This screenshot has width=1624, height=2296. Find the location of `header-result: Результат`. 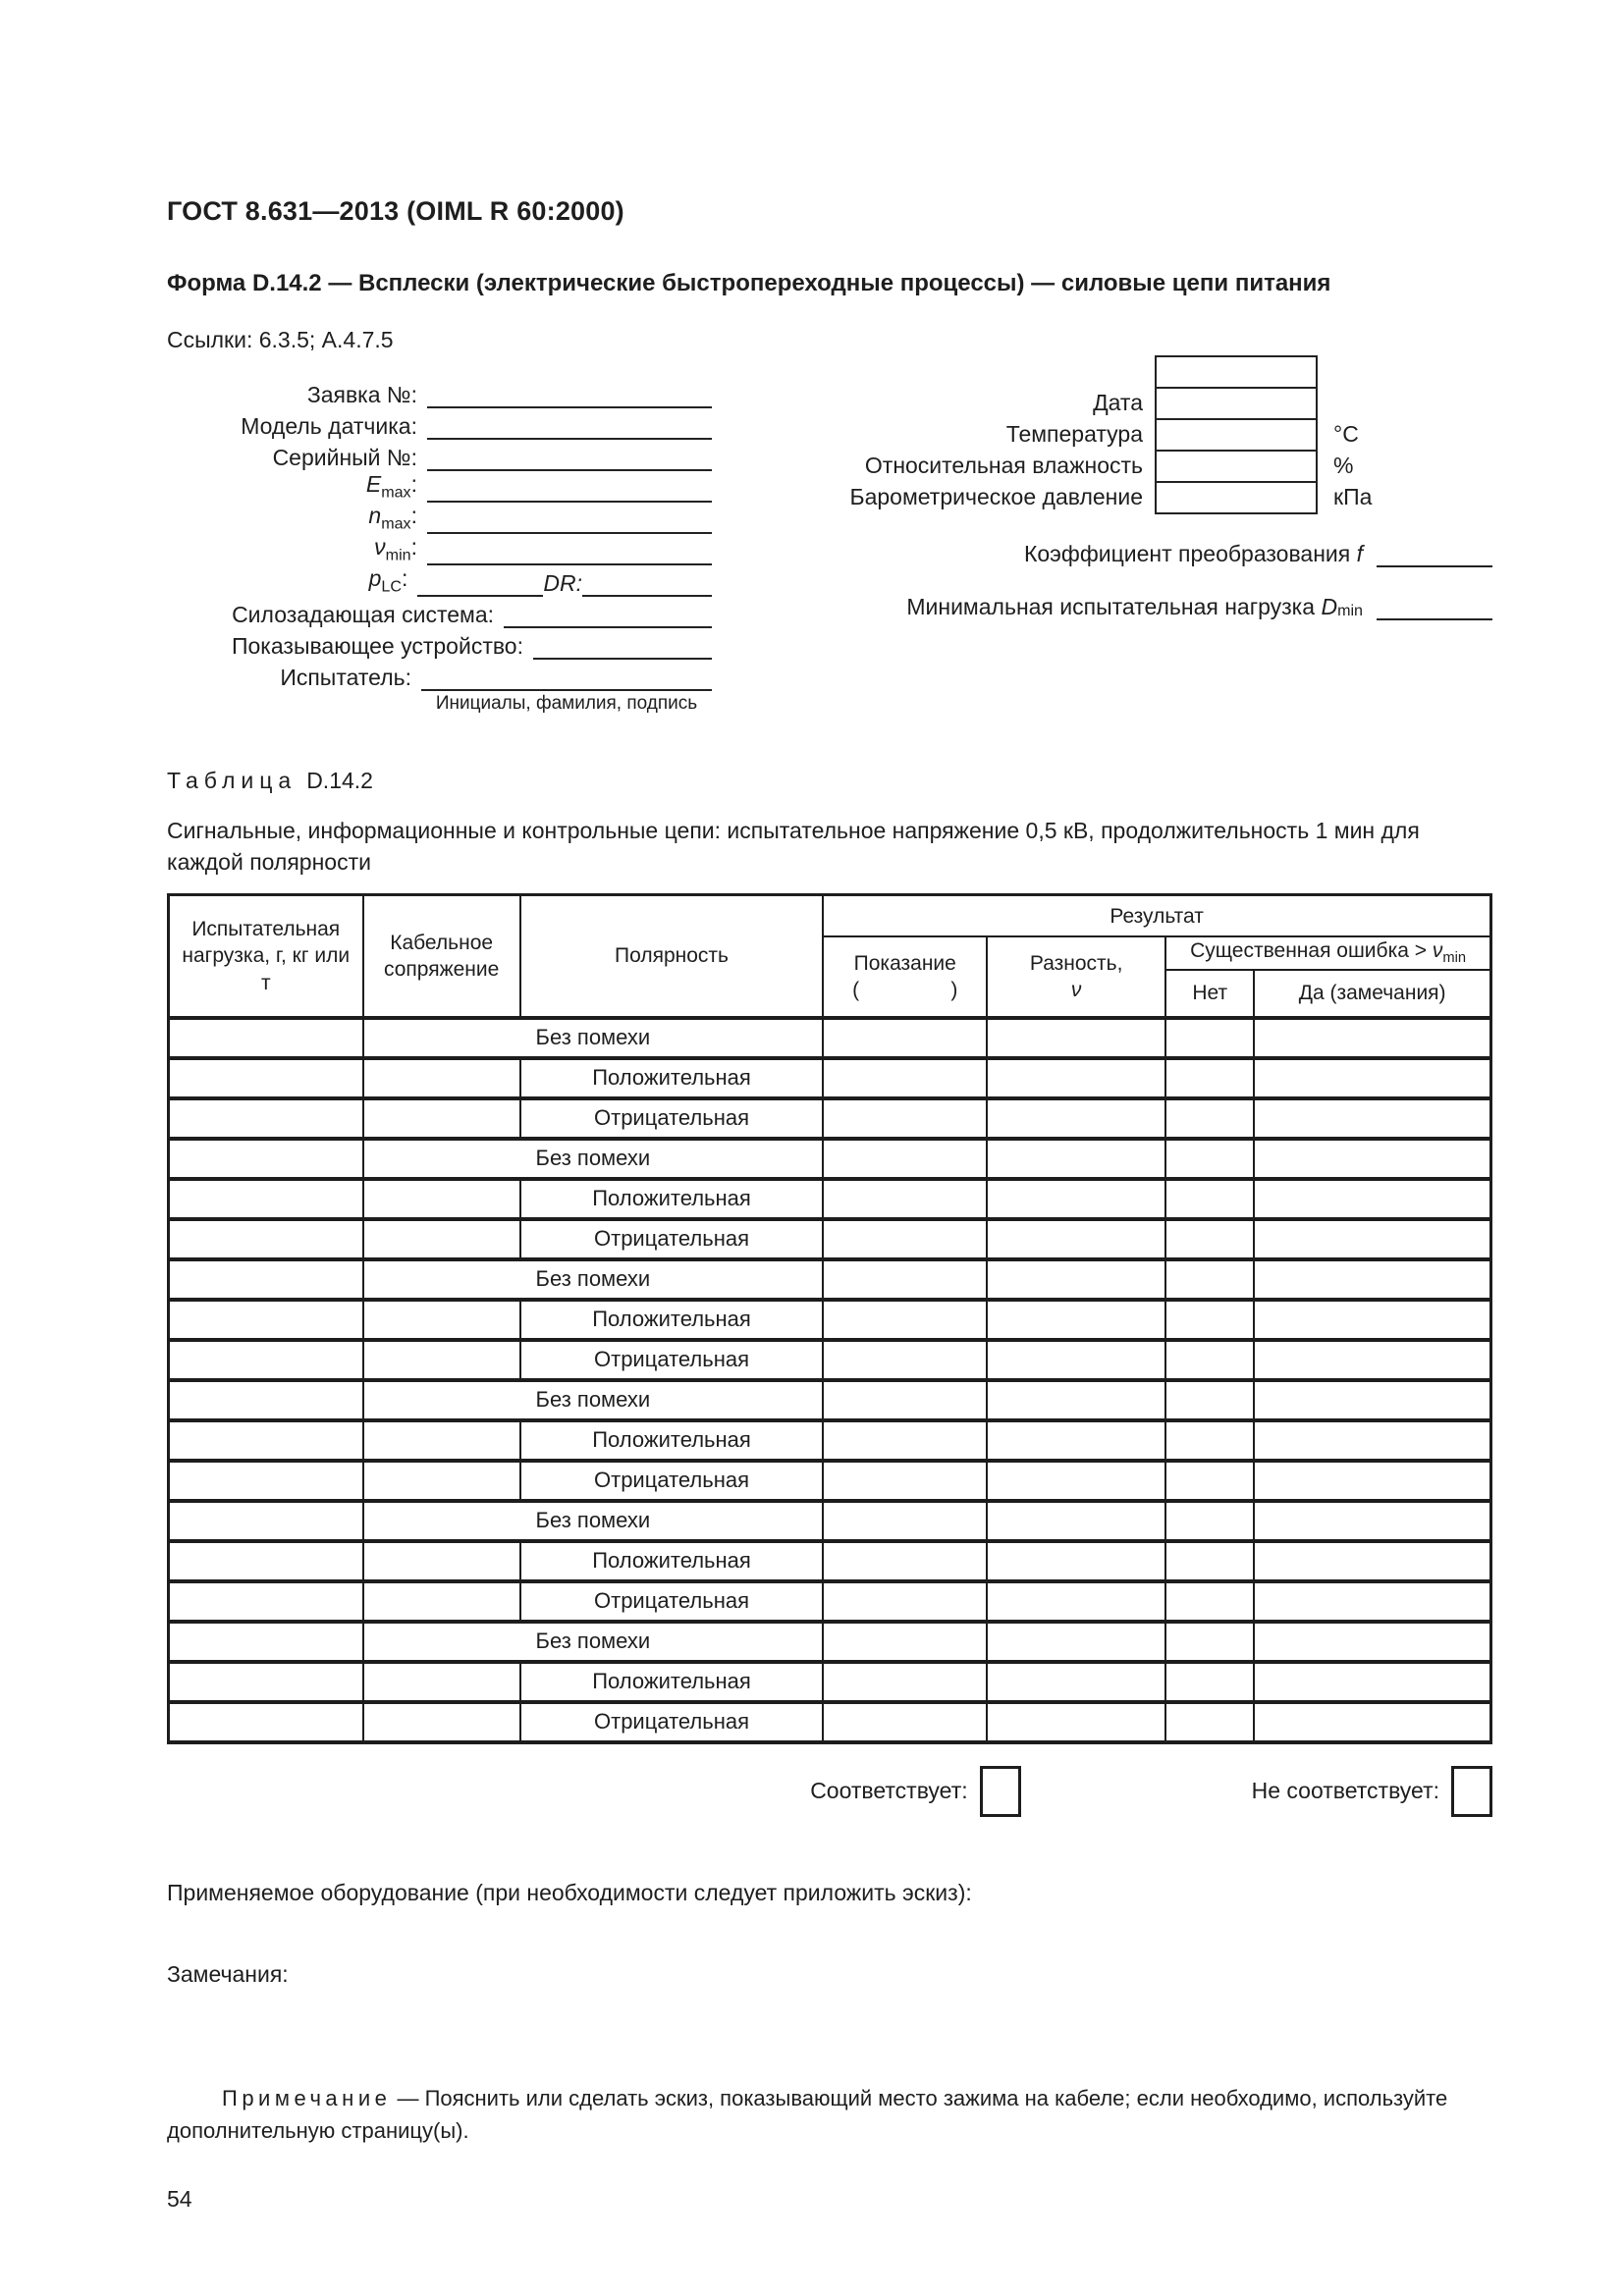

header-result: Результат is located at coordinates (1157, 915).